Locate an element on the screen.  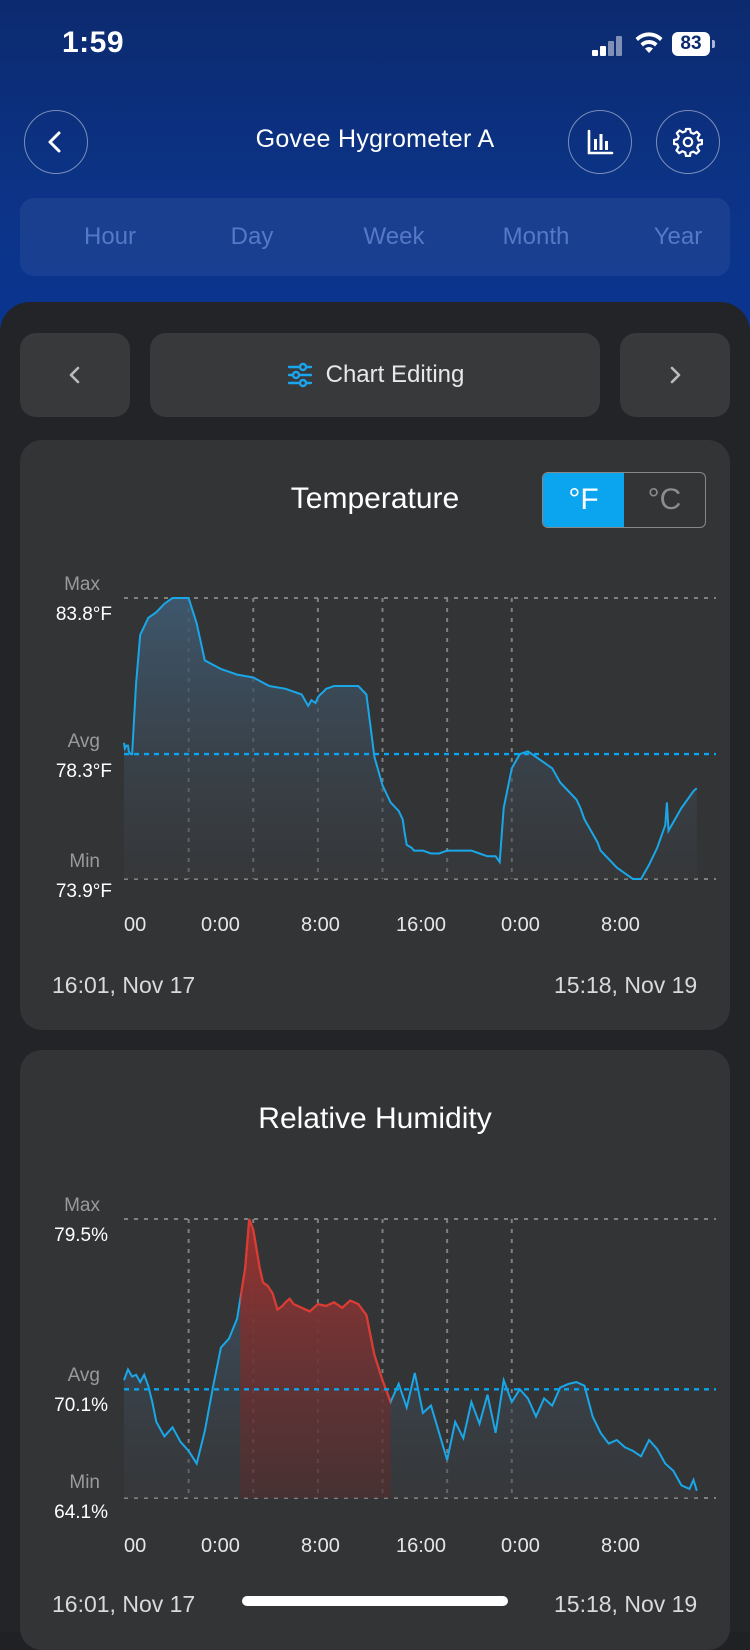
tab-week: Week is located at coordinates (394, 236).